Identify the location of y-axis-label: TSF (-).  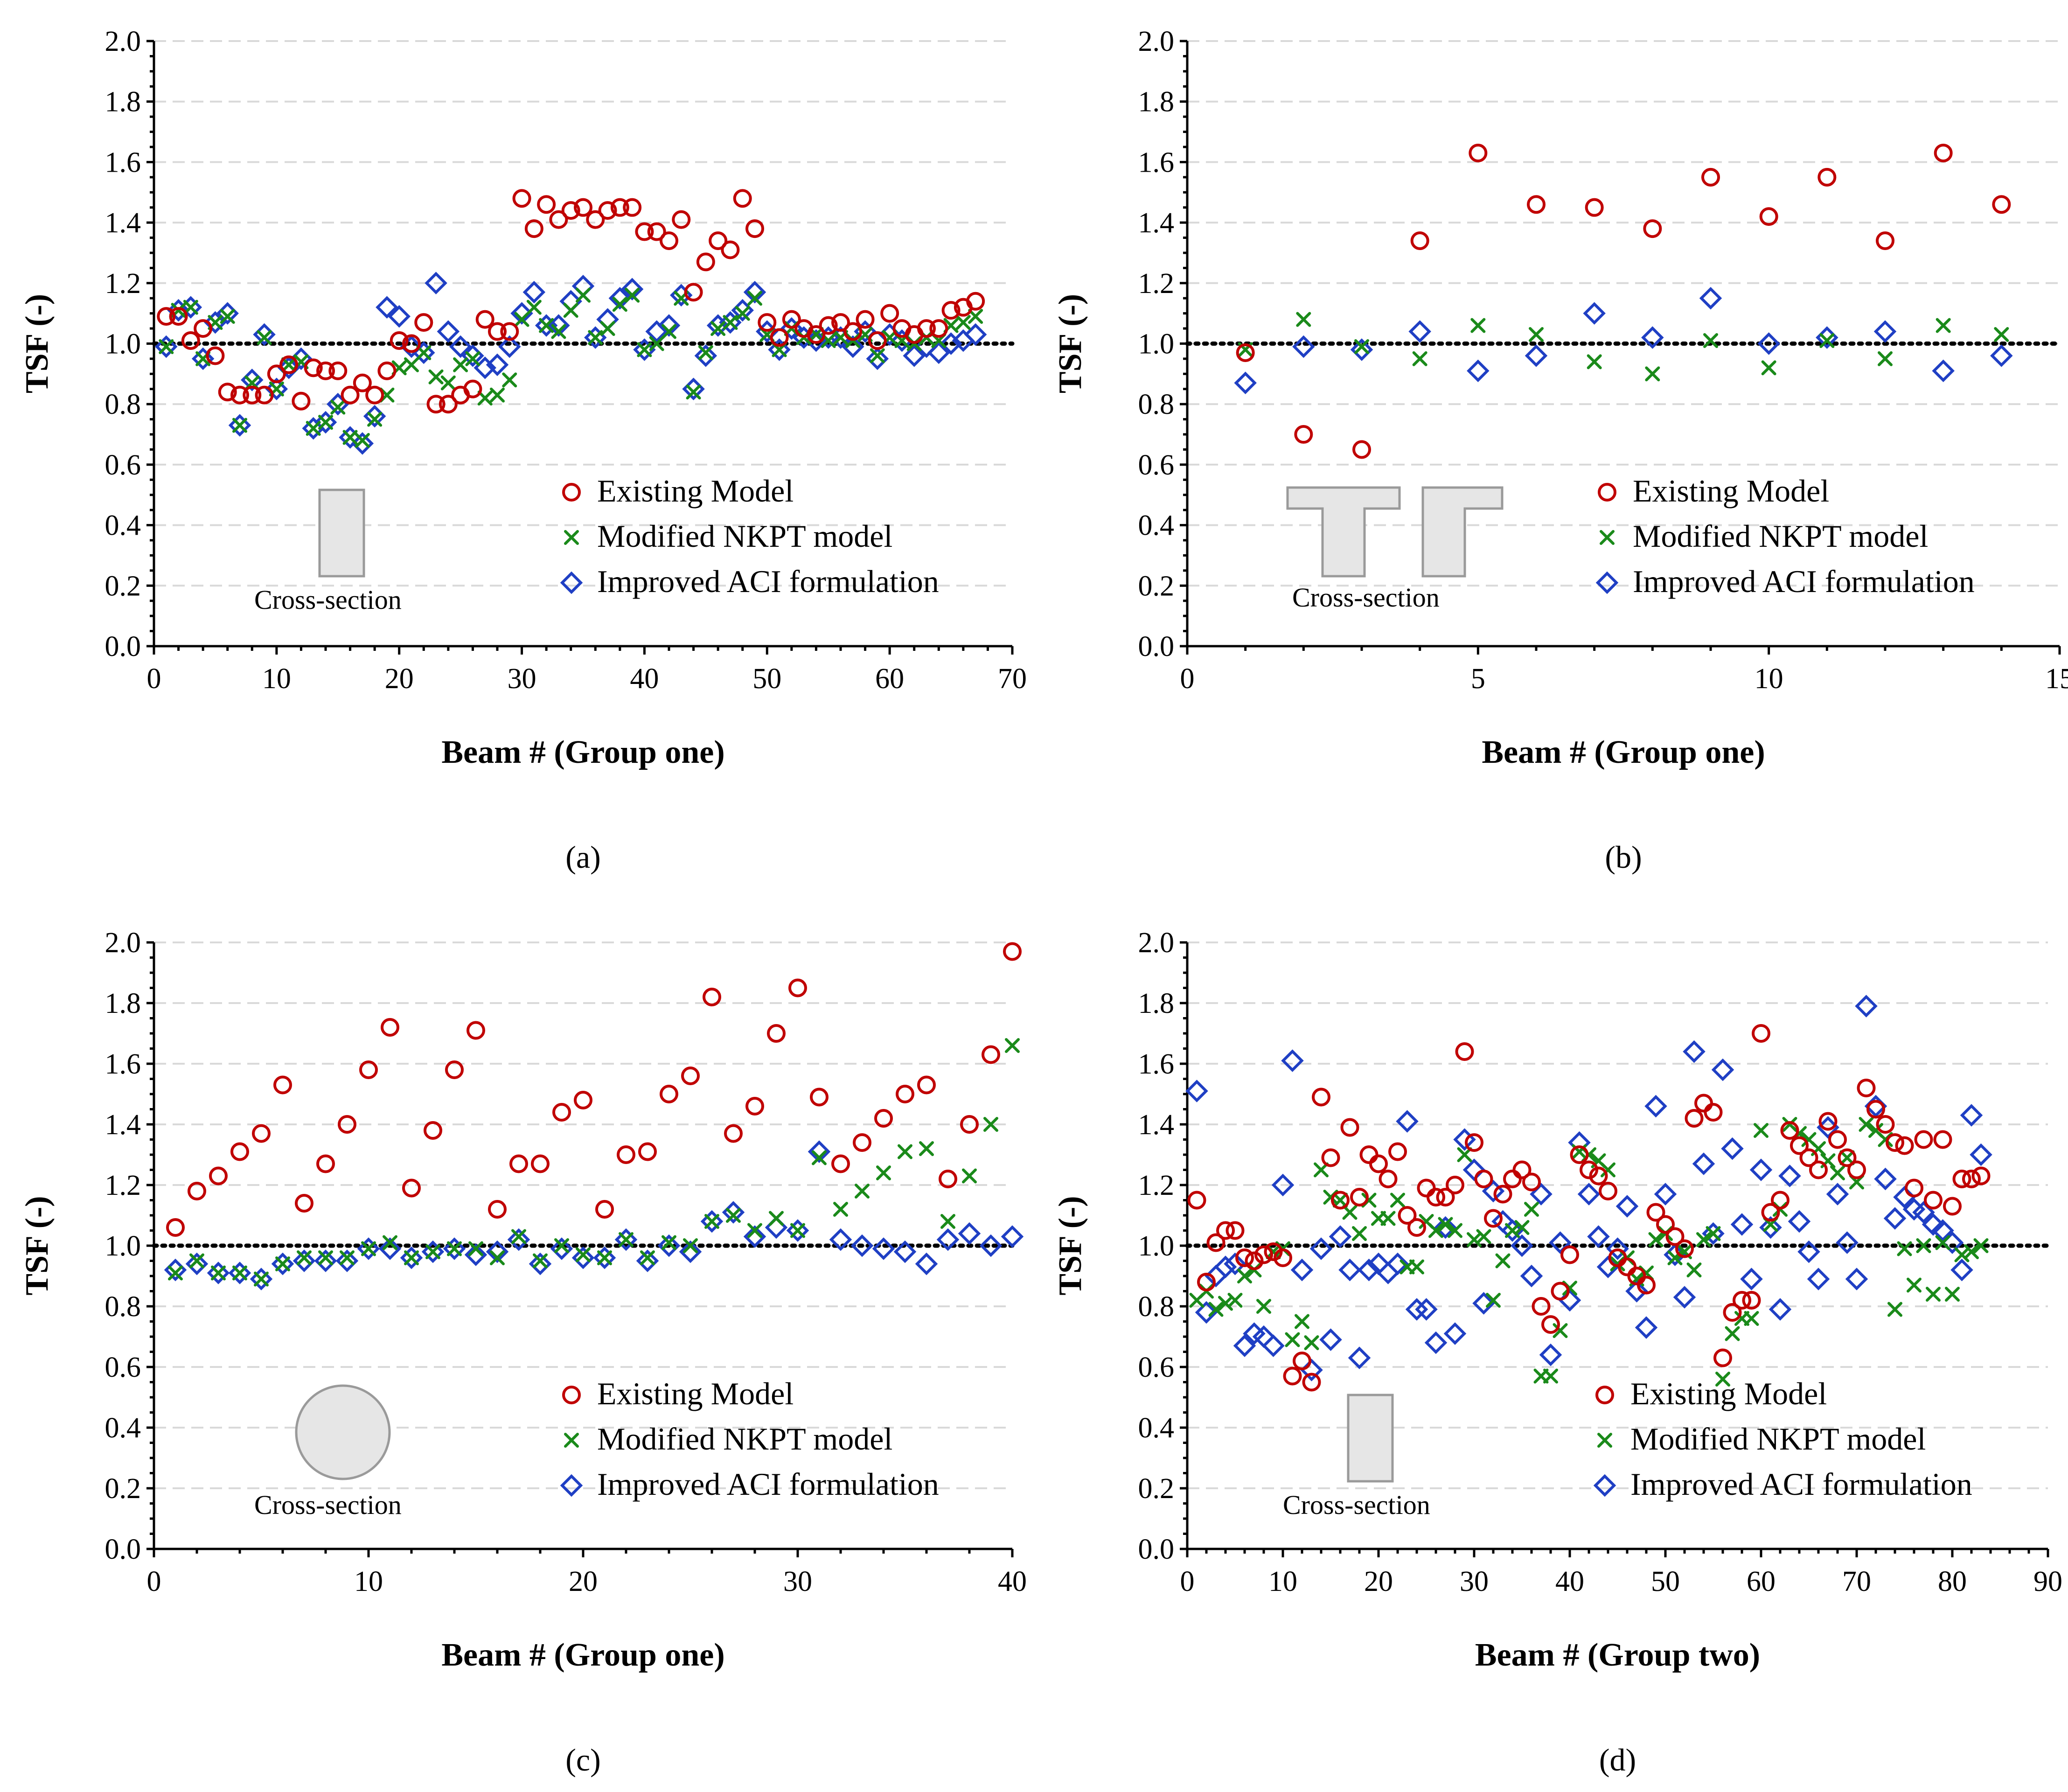
(37, 343).